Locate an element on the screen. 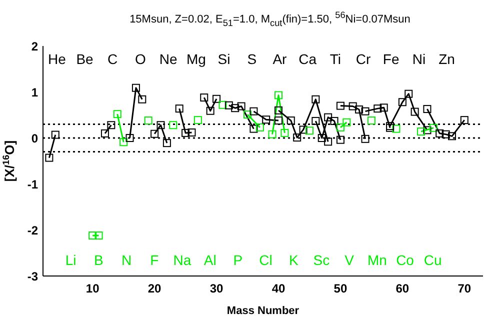 This screenshot has height=320, width=500. x-tick-label: 70 is located at coordinates (465, 289).